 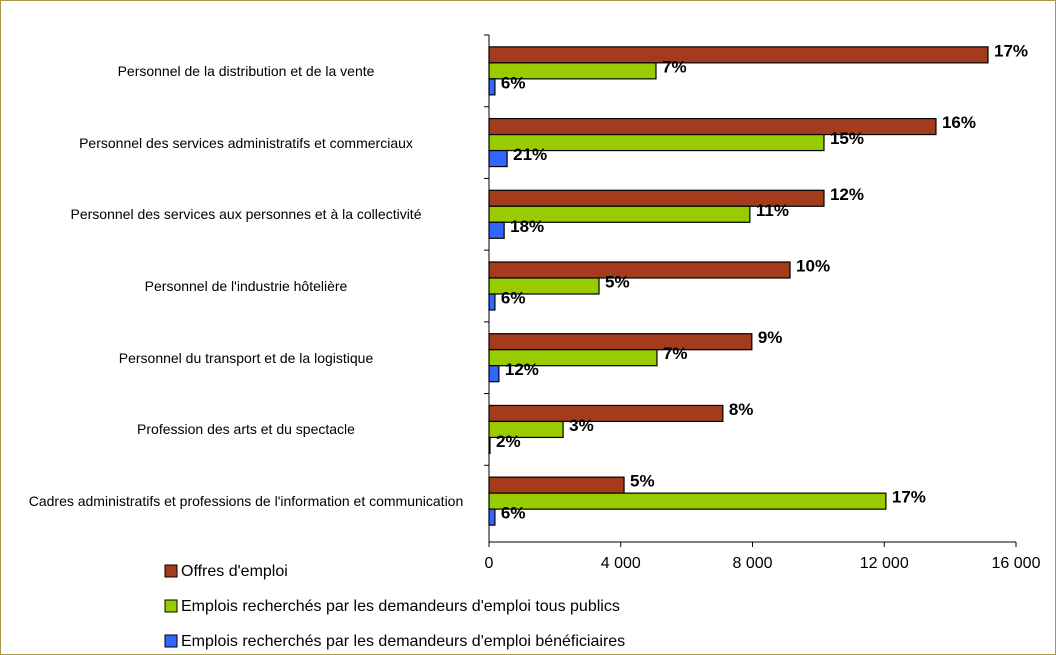 What do you see at coordinates (770, 337) in the screenshot?
I see `data-label: 9%` at bounding box center [770, 337].